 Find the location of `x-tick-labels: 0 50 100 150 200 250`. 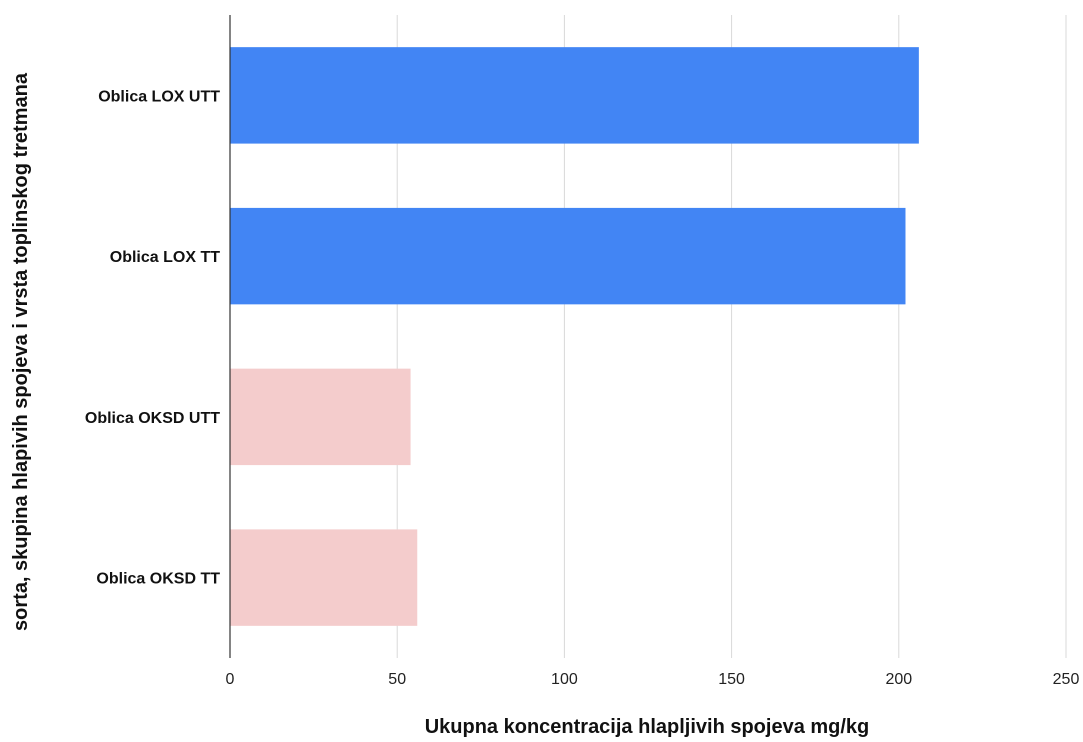

x-tick-labels: 0 50 100 150 200 250 is located at coordinates (653, 679).